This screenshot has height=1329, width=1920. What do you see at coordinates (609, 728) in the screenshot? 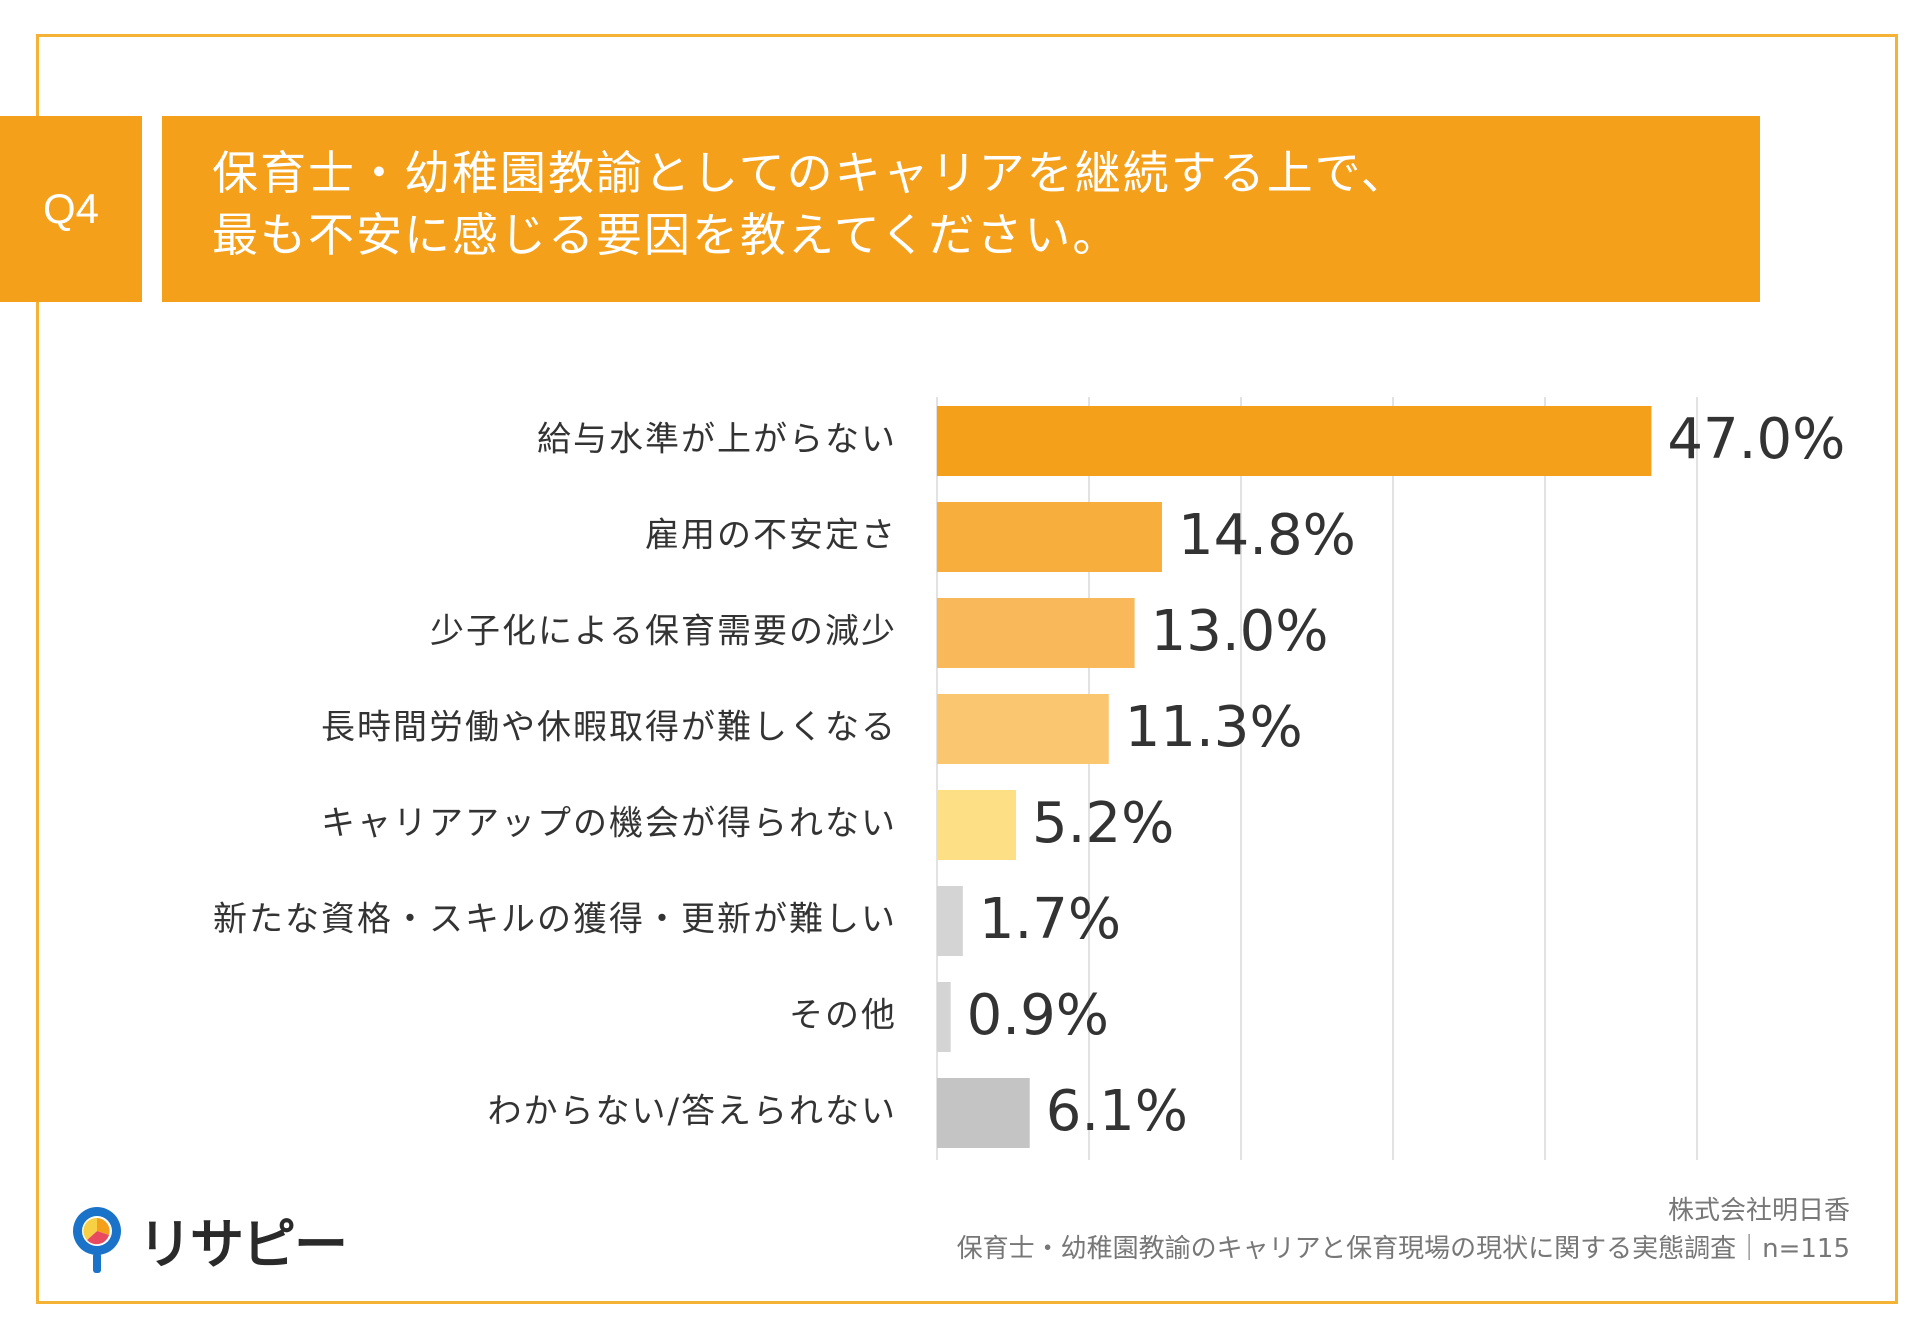
I see `category-label: 長時間労働や休暇取得が難しくなる` at bounding box center [609, 728].